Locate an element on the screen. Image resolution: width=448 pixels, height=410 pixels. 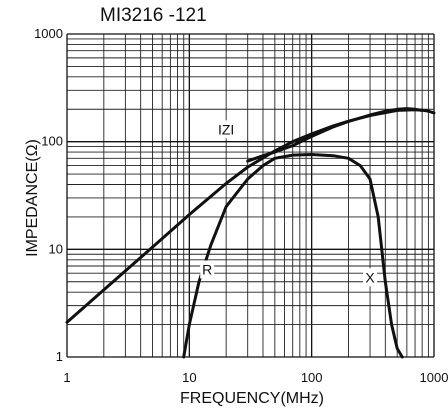
series-label-izi: IZI is located at coordinates (226, 129).